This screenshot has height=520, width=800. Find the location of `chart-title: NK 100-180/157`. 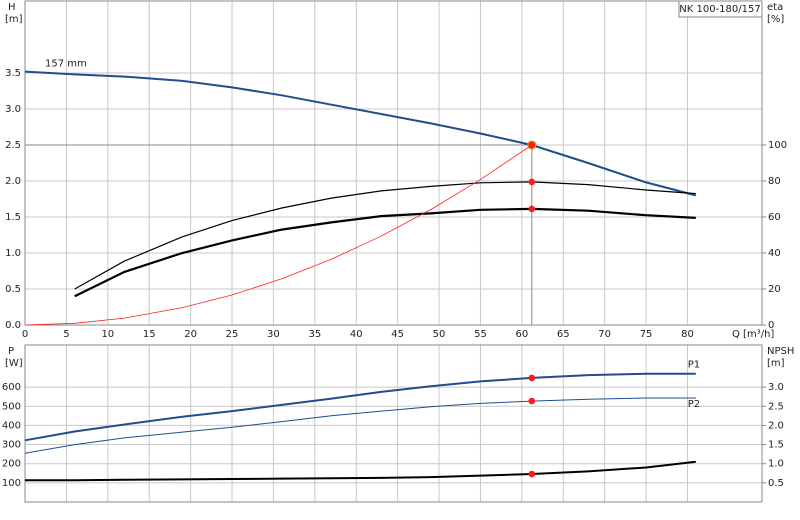

chart-title: NK 100-180/157 is located at coordinates (719, 9).